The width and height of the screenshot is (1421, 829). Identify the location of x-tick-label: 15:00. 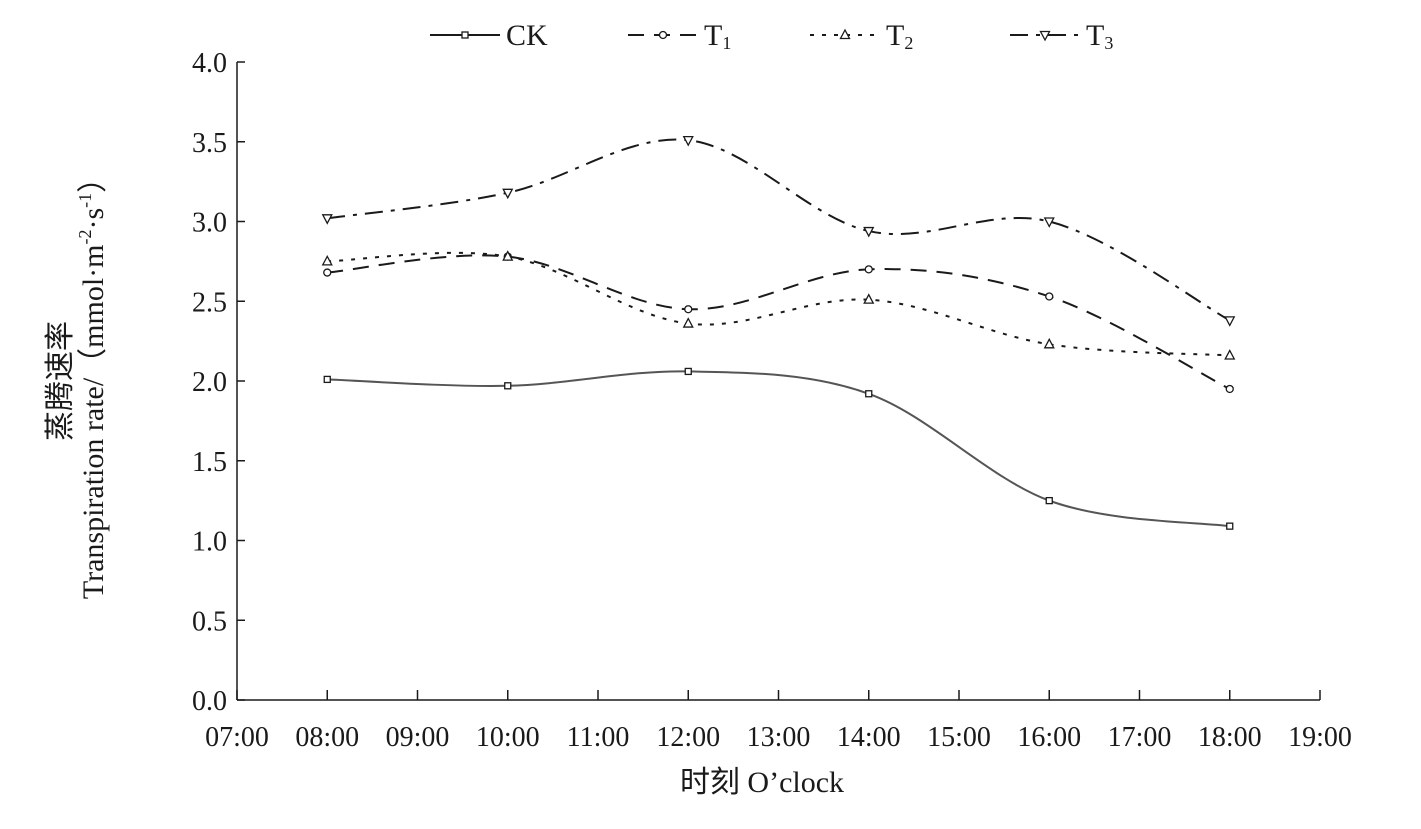
(959, 737).